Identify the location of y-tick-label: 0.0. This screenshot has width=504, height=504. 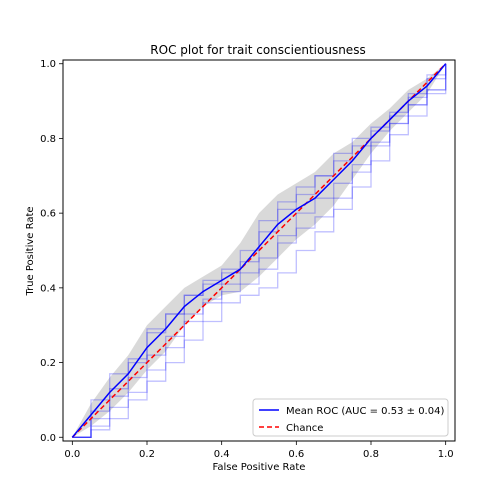
(48, 438).